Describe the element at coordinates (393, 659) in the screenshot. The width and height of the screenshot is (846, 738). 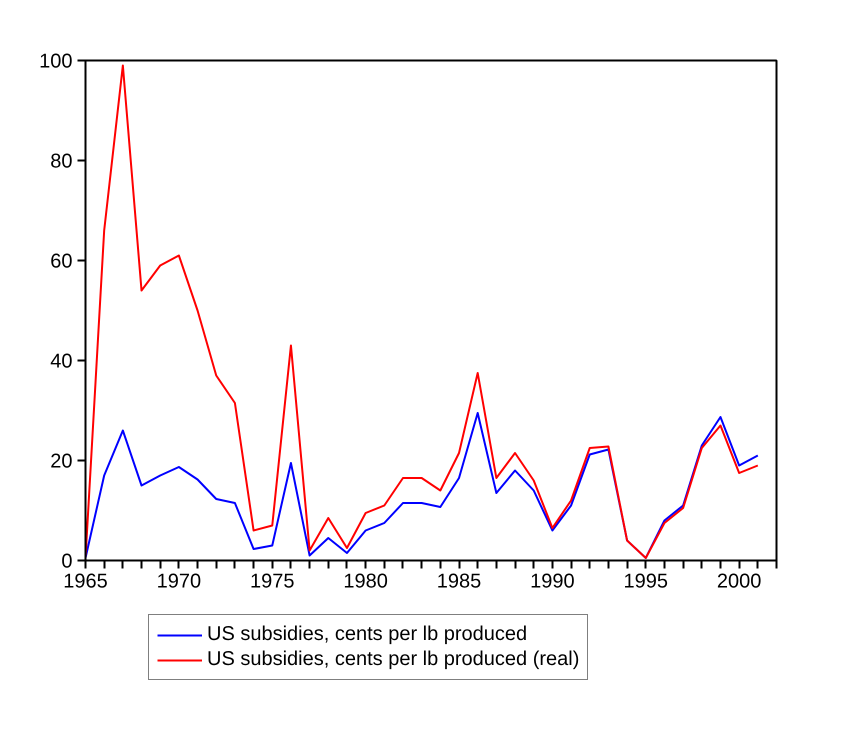
I see `legend-label: US subsidies, cents per lb produced (real)` at that location.